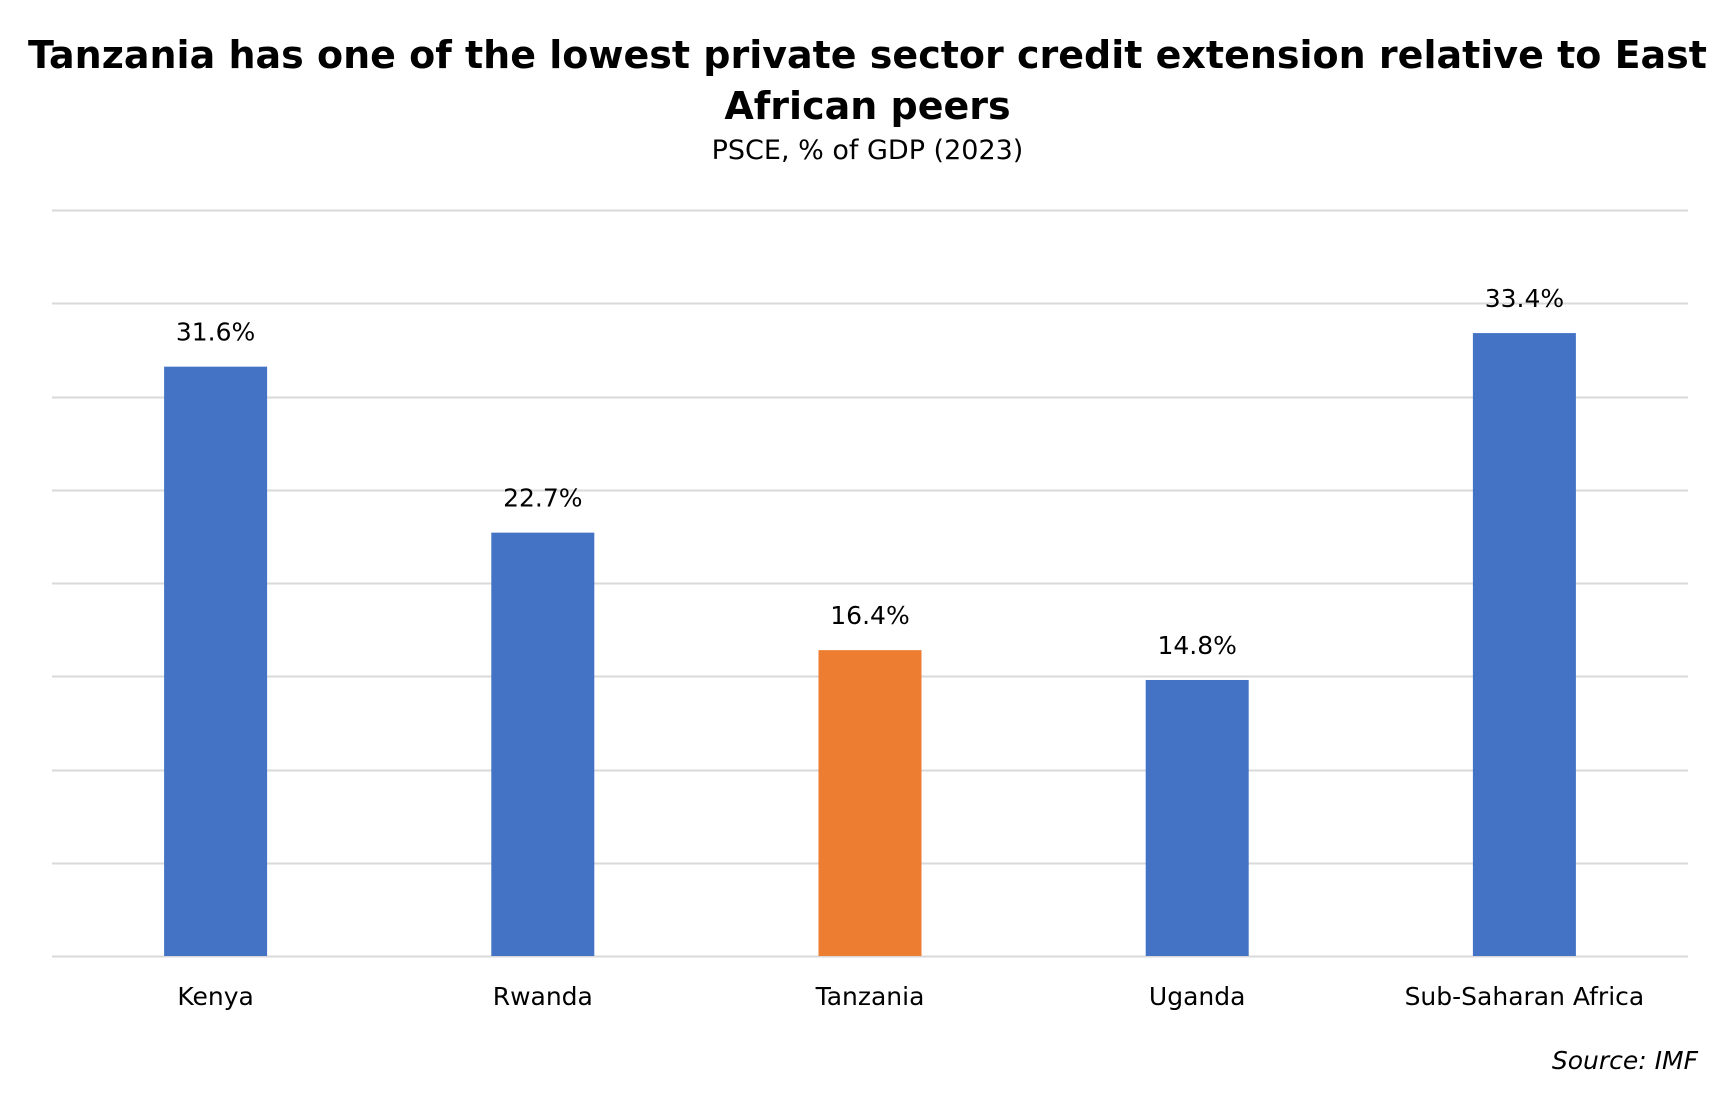 The height and width of the screenshot is (1100, 1735). I want to click on data-label: 16.4%, so click(869, 615).